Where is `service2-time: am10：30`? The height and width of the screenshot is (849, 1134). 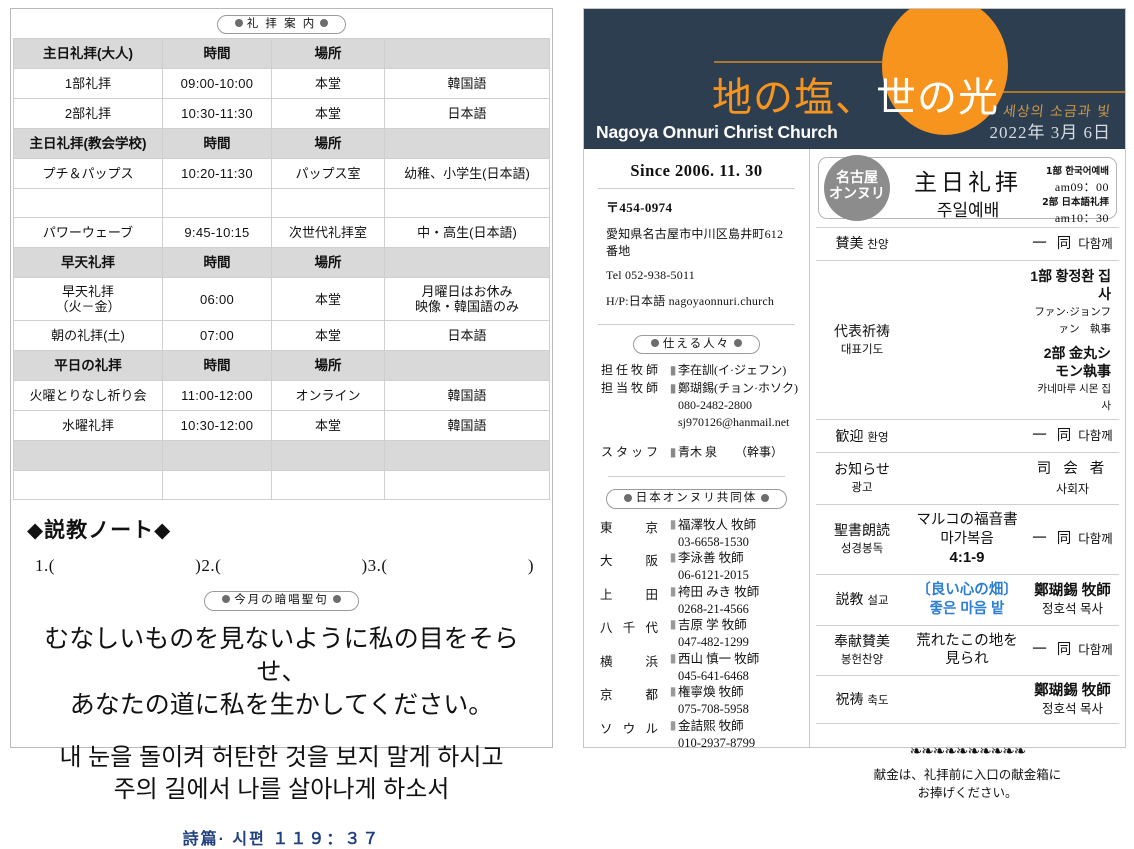 service2-time: am10：30 is located at coordinates (1081, 218).